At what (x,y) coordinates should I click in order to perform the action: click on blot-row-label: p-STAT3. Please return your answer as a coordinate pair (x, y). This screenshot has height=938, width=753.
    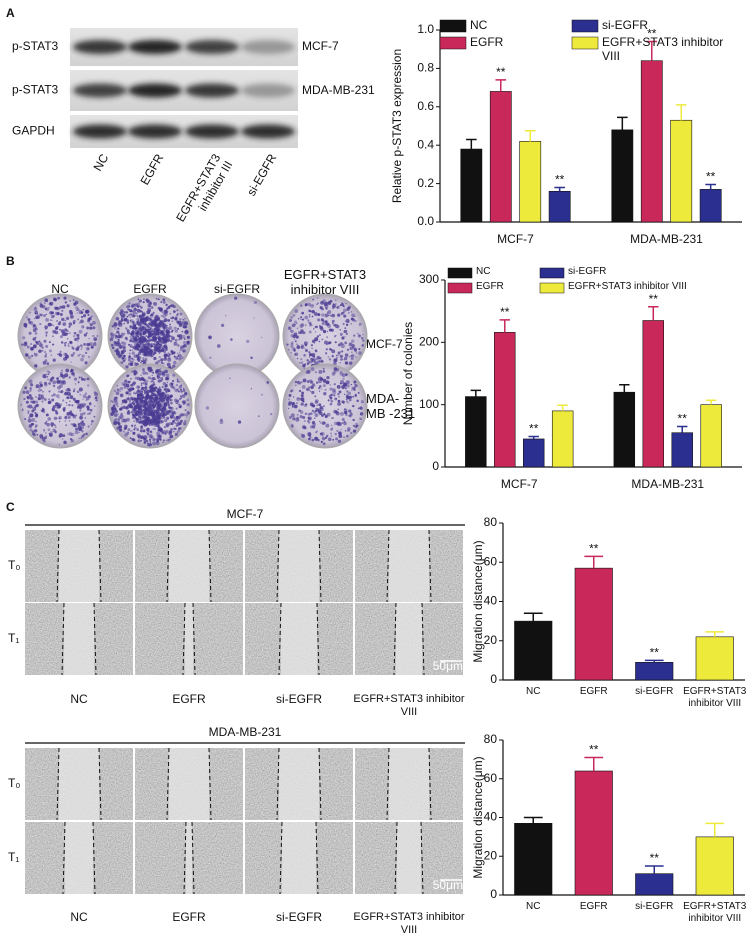
    Looking at the image, I should click on (35, 46).